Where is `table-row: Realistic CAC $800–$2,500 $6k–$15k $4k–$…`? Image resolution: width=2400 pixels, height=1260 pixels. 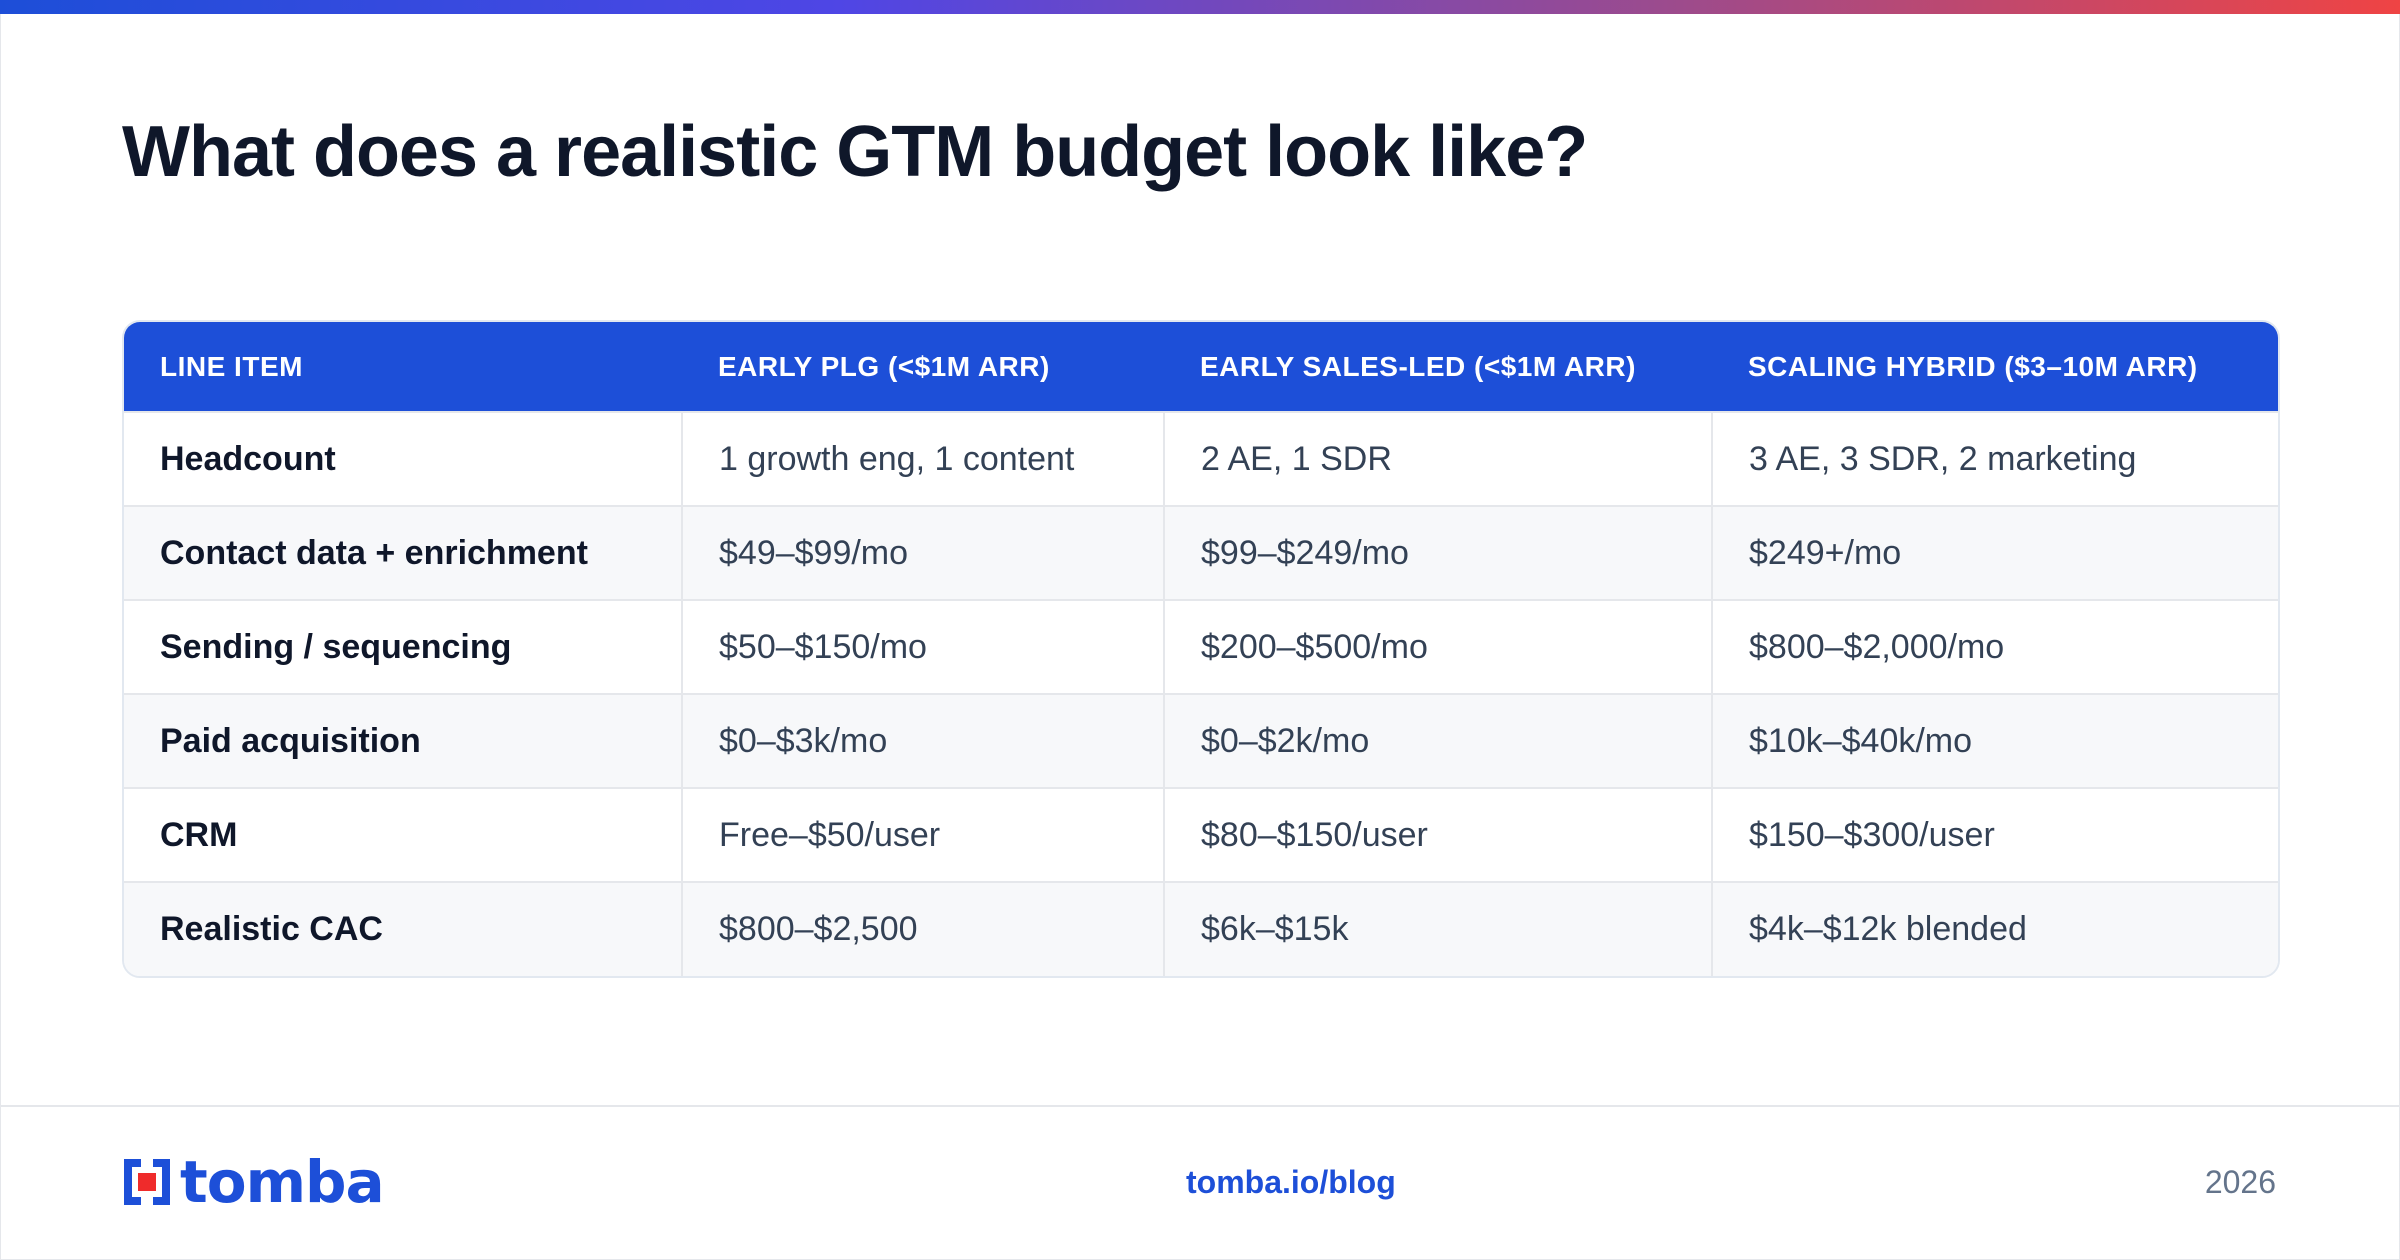 table-row: Realistic CAC $800–$2,500 $6k–$15k $4k–$… is located at coordinates (1201, 928).